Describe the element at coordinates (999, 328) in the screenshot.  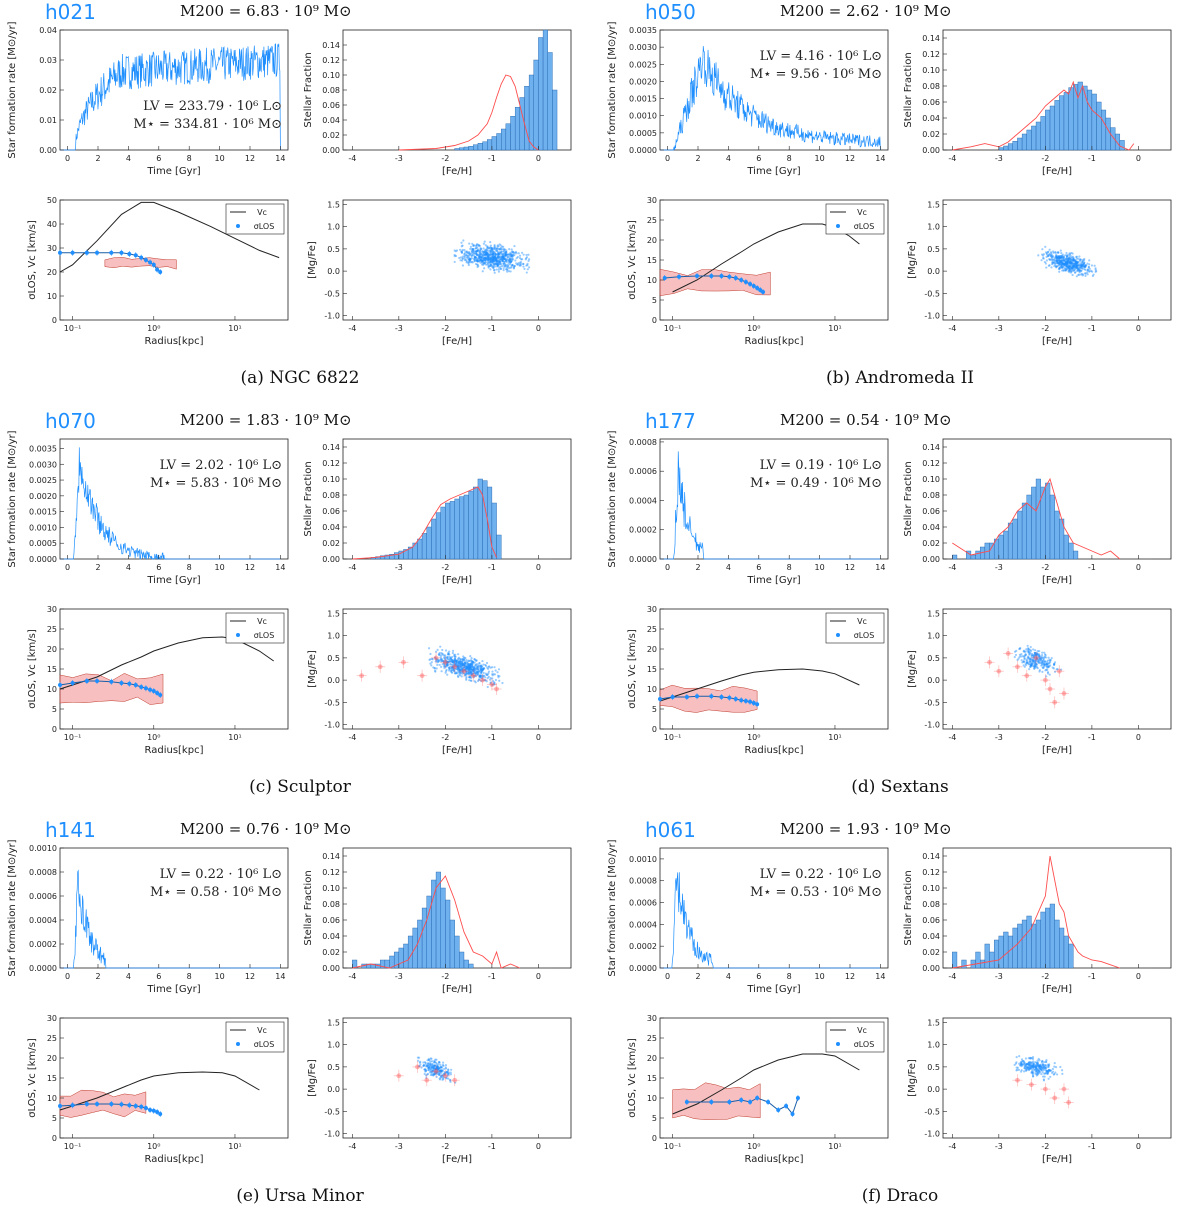
I see `x-tick-label: -3` at that location.